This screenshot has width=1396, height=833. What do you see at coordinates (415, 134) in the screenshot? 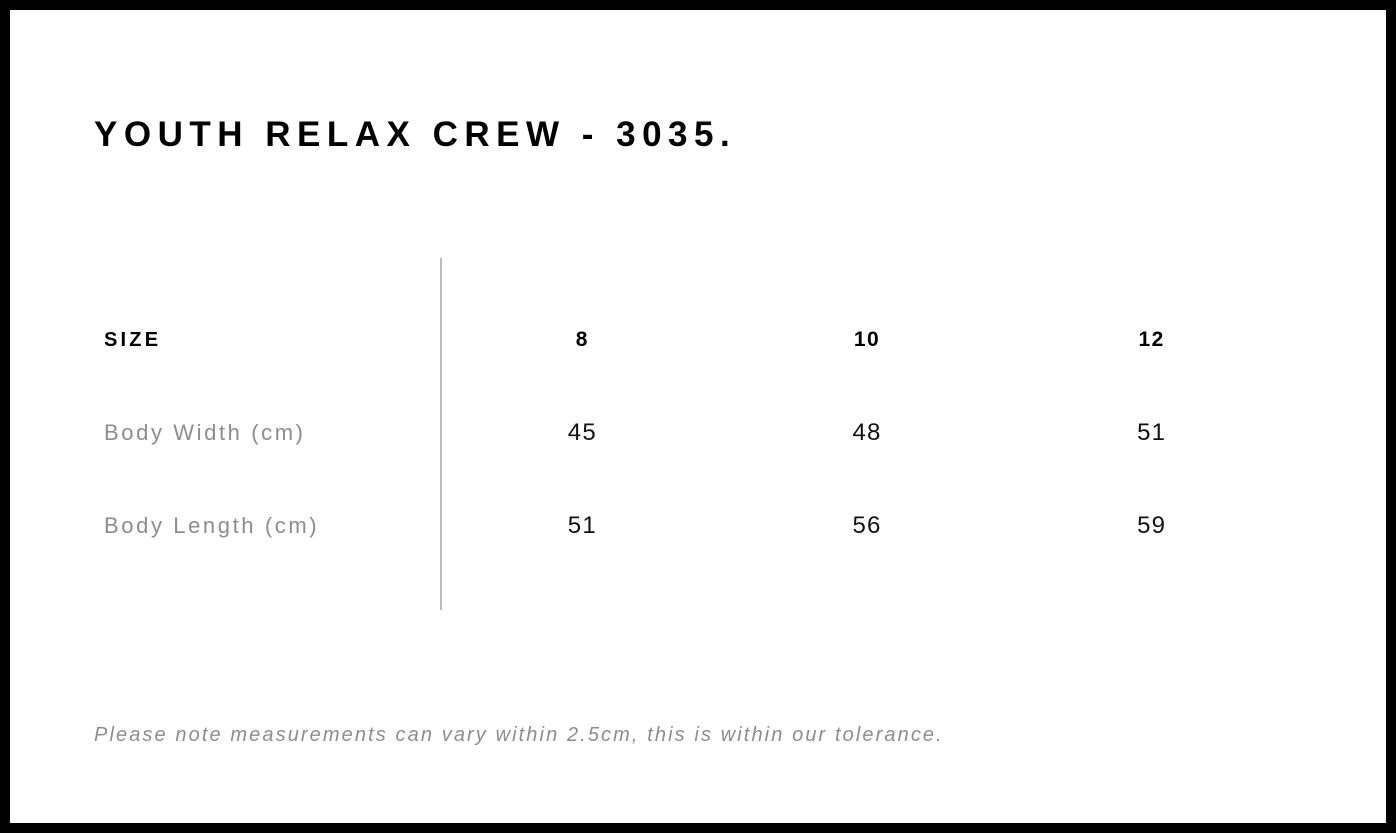
I see `page-title: YOUTH RELAX CREW - 3035.` at bounding box center [415, 134].